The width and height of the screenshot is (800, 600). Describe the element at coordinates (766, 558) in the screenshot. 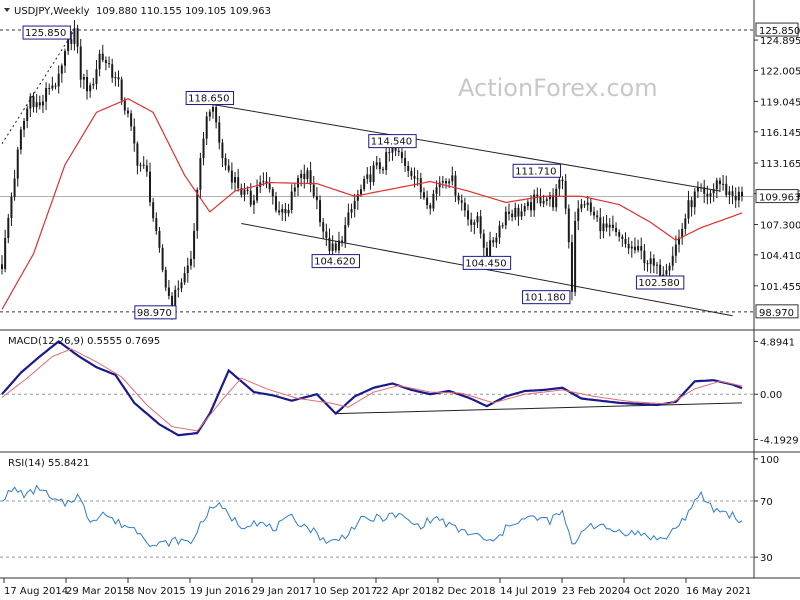

I see `rsi-tick-label: 30` at that location.